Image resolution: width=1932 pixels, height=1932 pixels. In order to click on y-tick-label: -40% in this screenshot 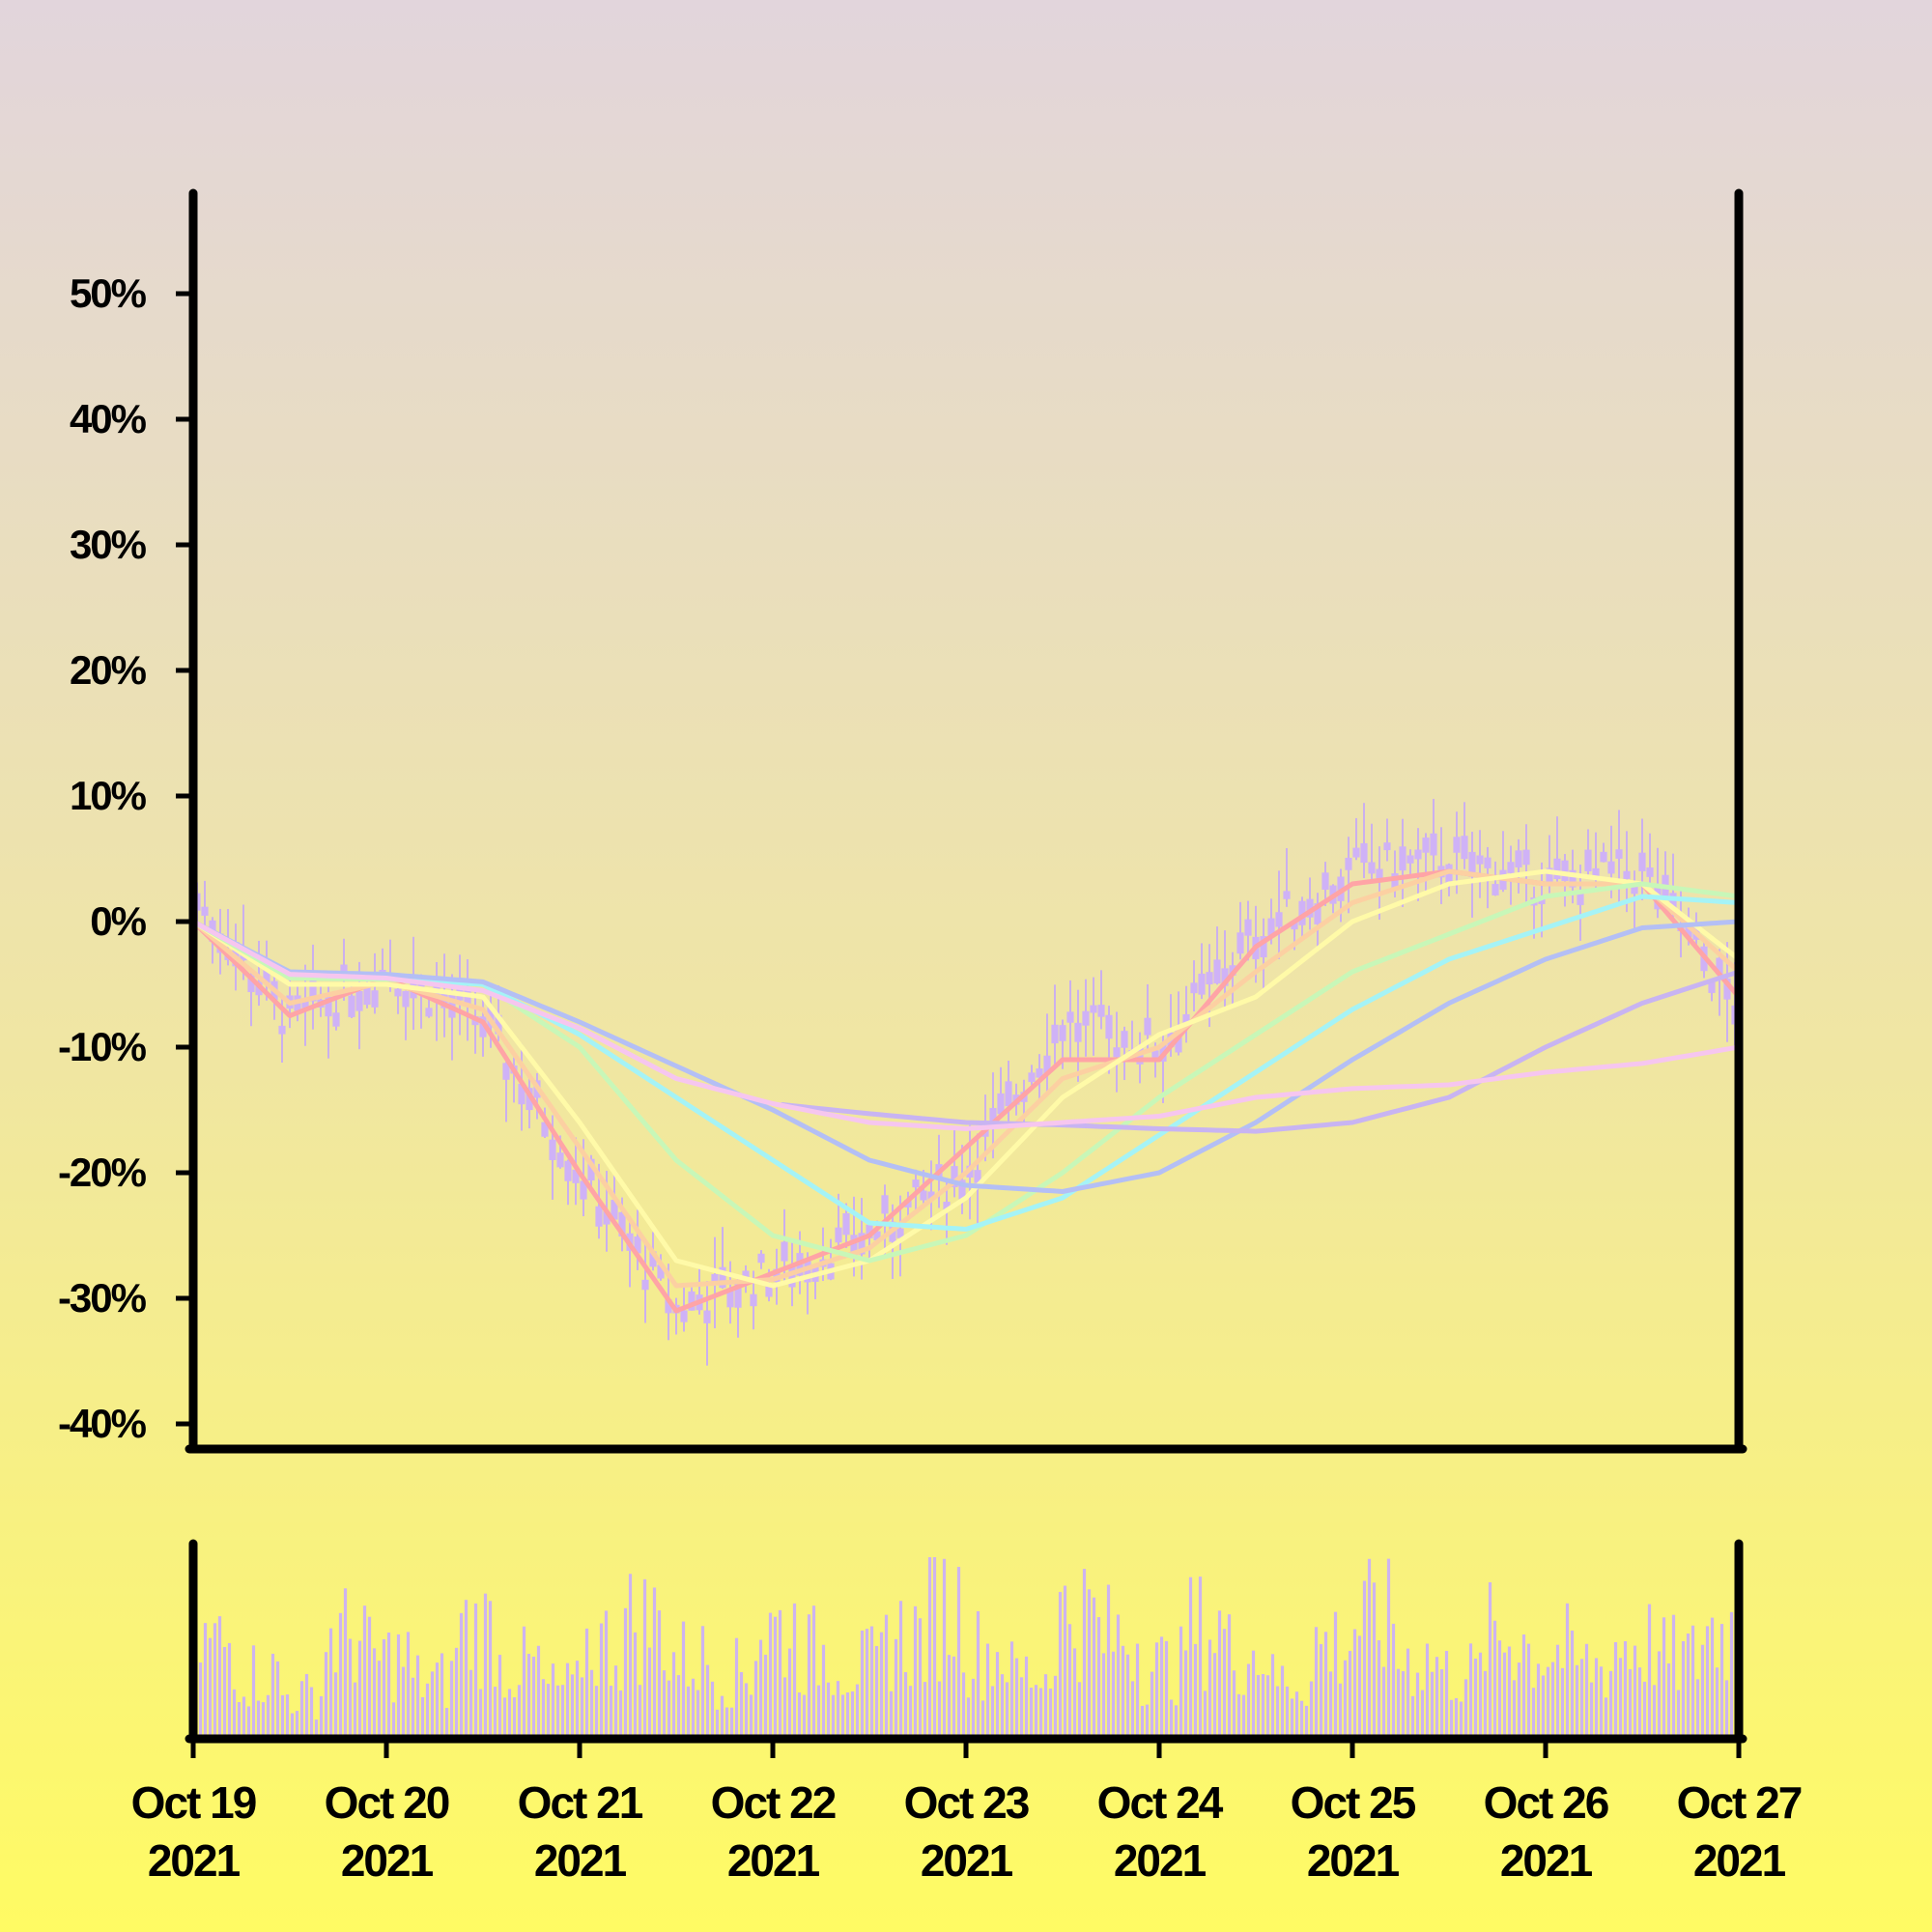, I will do `click(102, 1423)`.